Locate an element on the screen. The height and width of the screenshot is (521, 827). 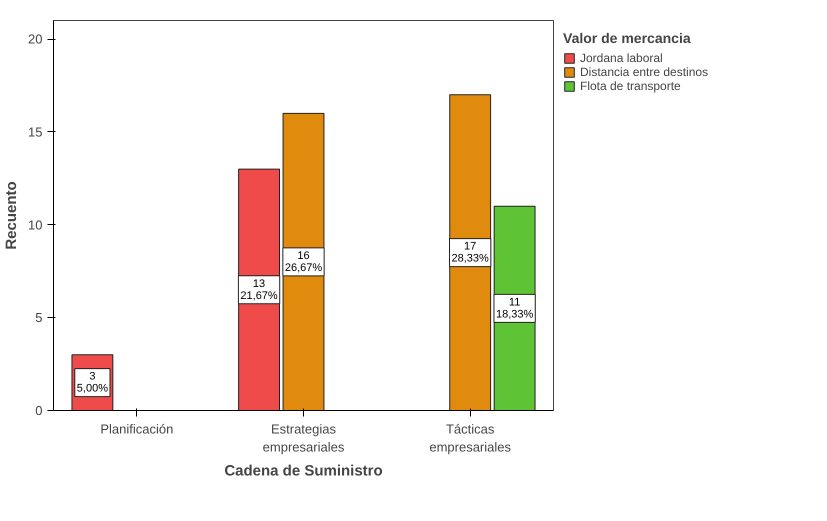
x-tick-label: Planificación is located at coordinates (137, 429).